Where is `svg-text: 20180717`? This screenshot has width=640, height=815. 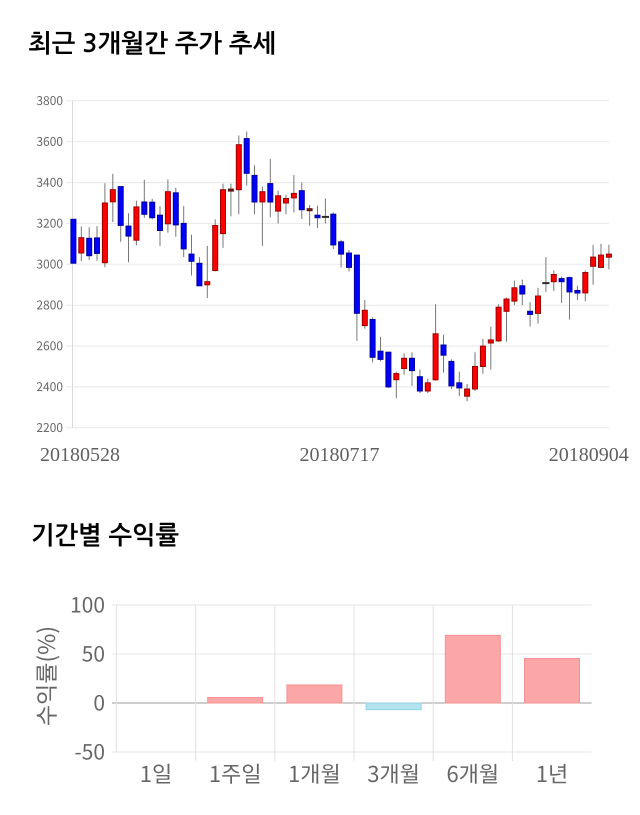 svg-text: 20180717 is located at coordinates (340, 455).